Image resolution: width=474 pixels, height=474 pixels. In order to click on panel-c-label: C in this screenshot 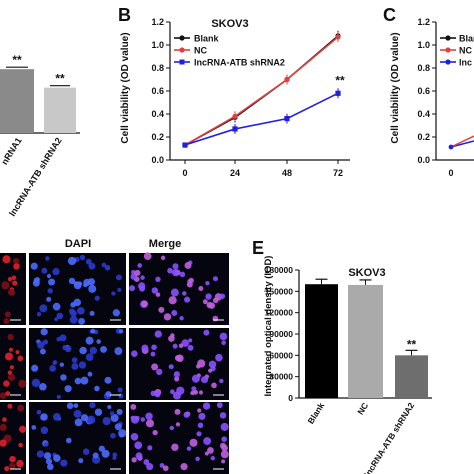, I will do `click(389, 15)`.